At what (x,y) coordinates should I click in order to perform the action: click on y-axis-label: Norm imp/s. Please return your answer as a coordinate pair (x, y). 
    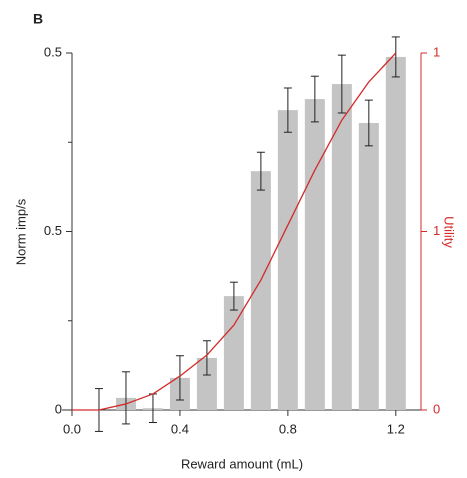
    Looking at the image, I should click on (20, 231).